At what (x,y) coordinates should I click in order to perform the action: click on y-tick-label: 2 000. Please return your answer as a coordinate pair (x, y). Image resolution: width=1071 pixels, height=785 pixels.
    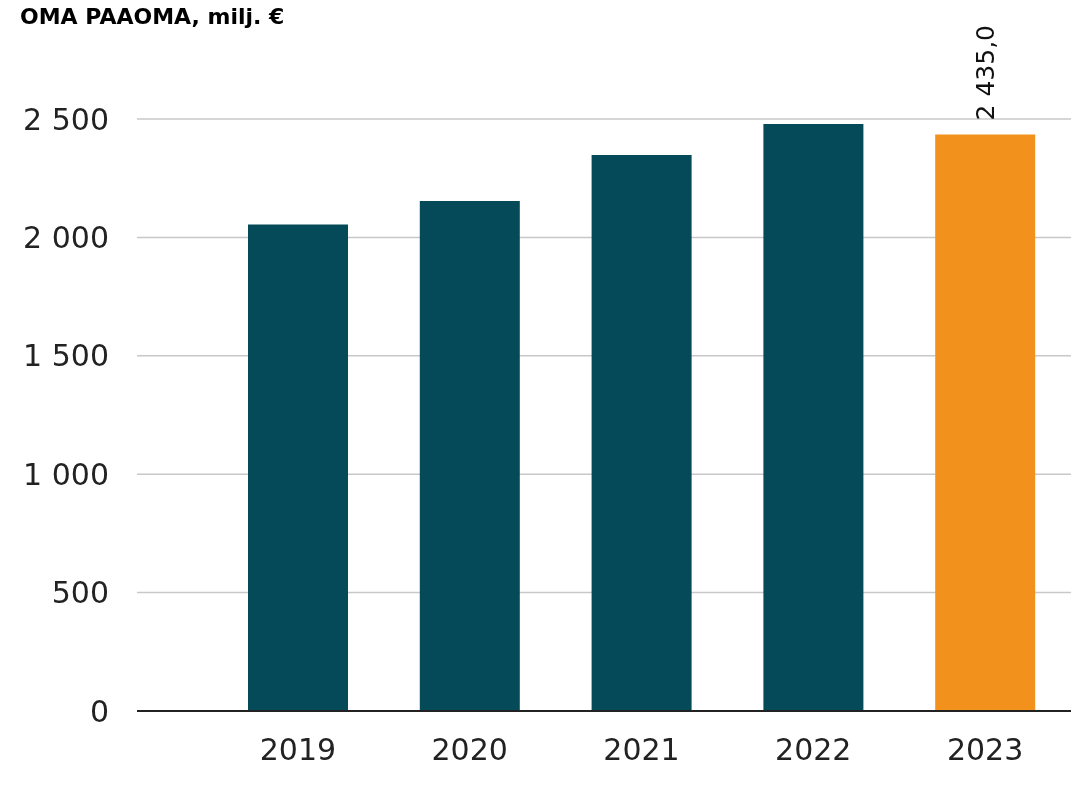
    Looking at the image, I should click on (66, 238).